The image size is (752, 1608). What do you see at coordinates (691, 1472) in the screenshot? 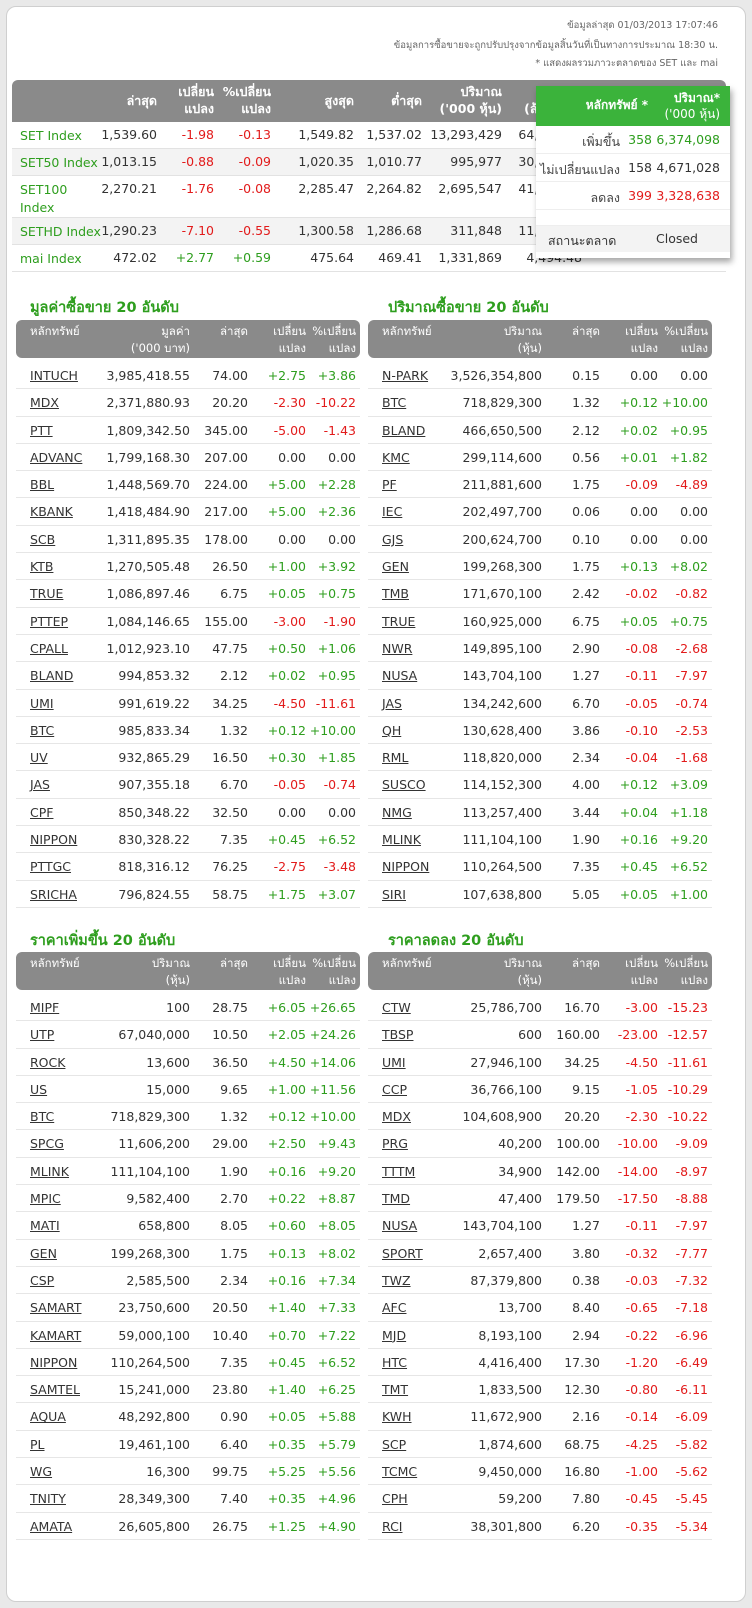
I see `row-pct-change: -5.62` at bounding box center [691, 1472].